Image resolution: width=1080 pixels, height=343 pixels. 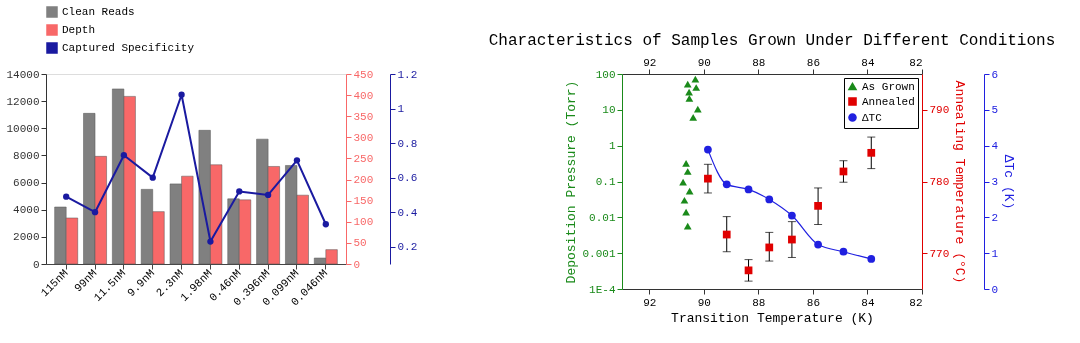 I want to click on legend-label: ΔTC, so click(x=872, y=117).